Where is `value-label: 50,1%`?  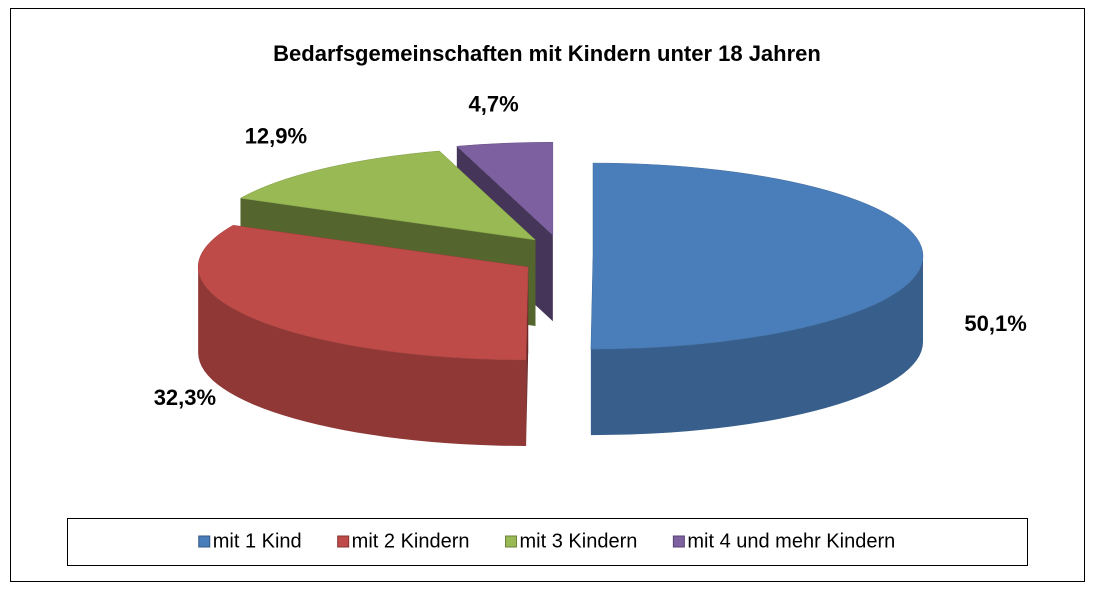
value-label: 50,1% is located at coordinates (995, 323).